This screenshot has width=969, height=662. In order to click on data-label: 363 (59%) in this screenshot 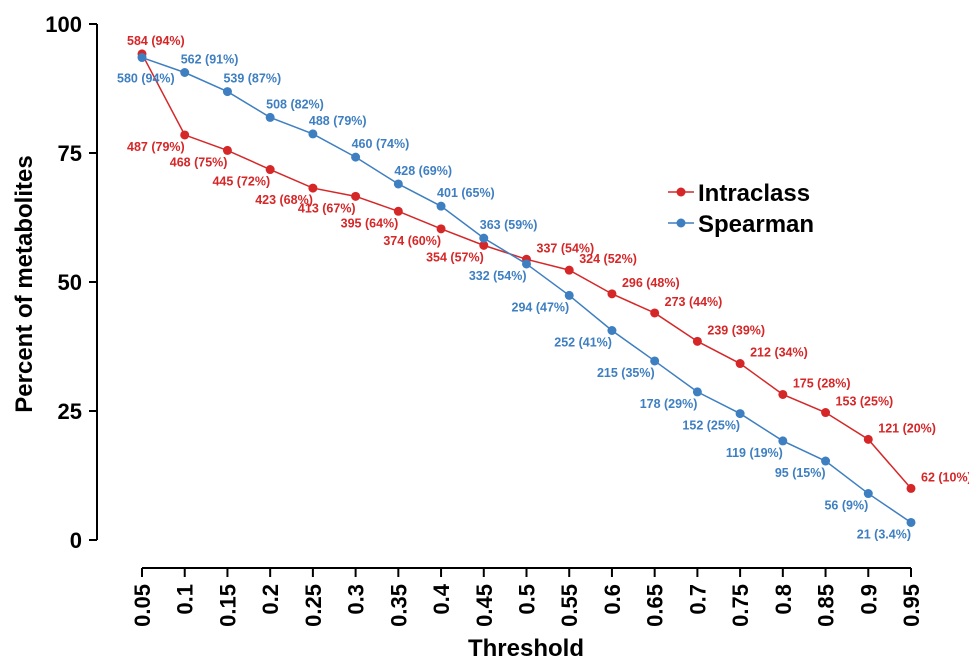, I will do `click(509, 225)`.